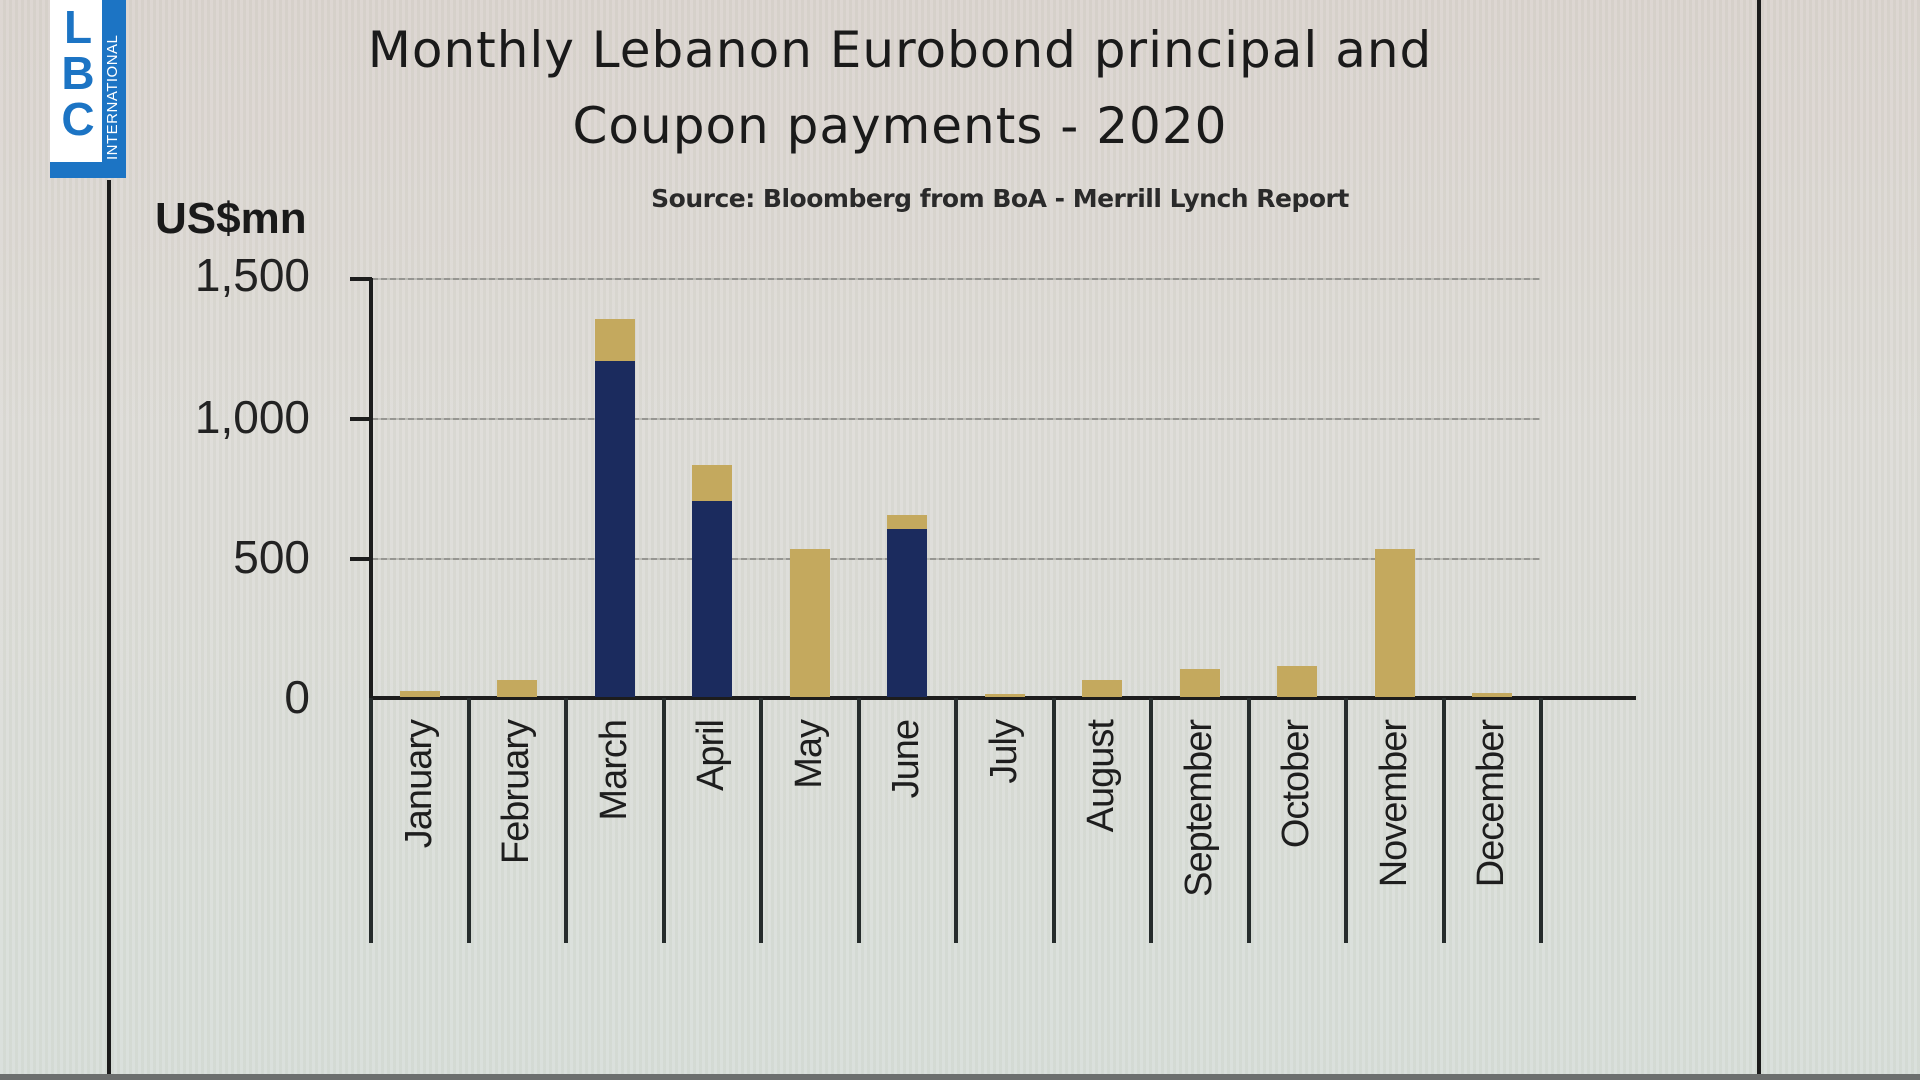  Describe the element at coordinates (1393, 804) in the screenshot. I see `x-tick-label: November` at that location.